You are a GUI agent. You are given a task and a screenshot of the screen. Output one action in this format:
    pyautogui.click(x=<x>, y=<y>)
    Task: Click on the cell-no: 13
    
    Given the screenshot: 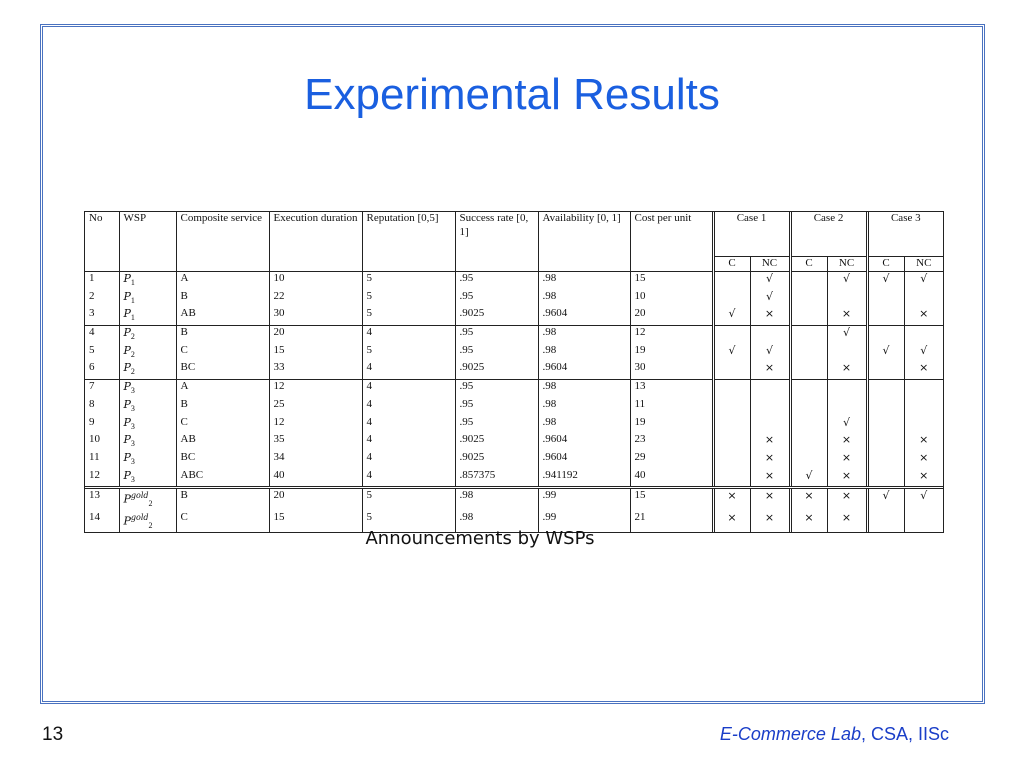 What is the action you would take?
    pyautogui.click(x=94, y=495)
    